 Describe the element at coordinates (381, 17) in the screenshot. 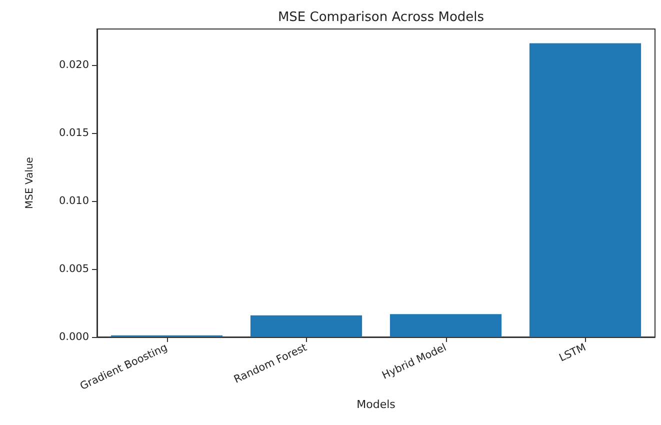

I see `chart-title: MSE Comparison Across Models` at that location.